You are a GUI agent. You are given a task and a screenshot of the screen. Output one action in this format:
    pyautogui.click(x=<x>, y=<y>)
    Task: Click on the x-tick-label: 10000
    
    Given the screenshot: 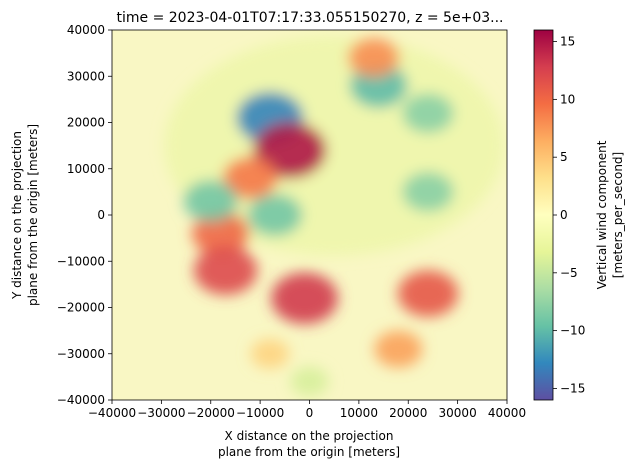 What is the action you would take?
    pyautogui.click(x=359, y=413)
    